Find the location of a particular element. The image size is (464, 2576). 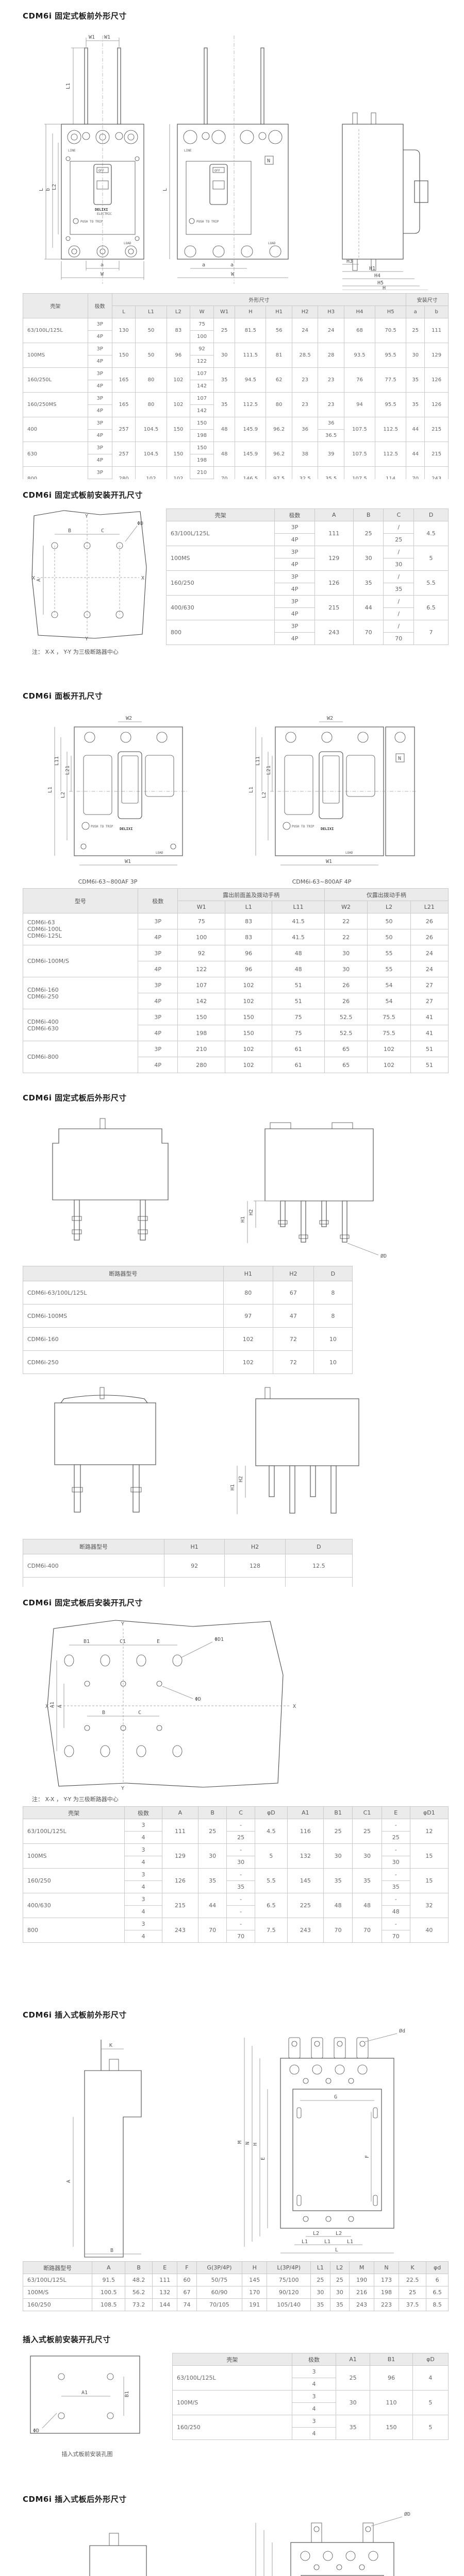

svg-text: W1 is located at coordinates (329, 862).